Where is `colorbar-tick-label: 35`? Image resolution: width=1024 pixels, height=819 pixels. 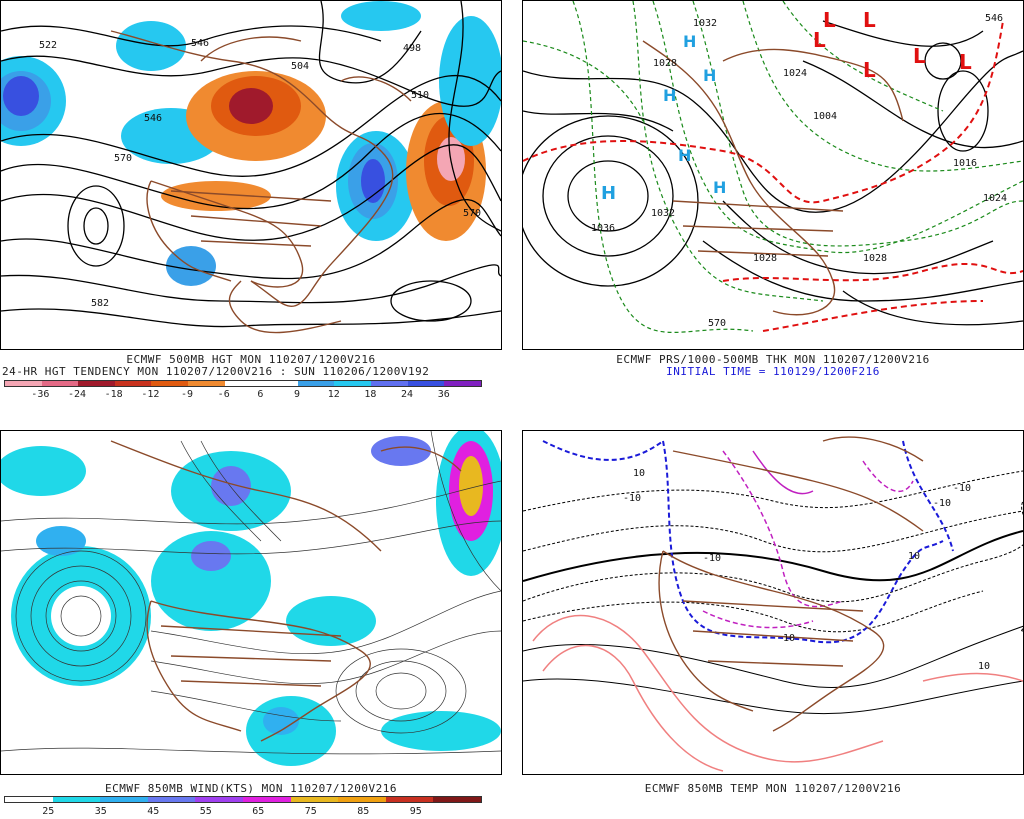
colorbar-tick-label: 35 is located at coordinates (100, 811).